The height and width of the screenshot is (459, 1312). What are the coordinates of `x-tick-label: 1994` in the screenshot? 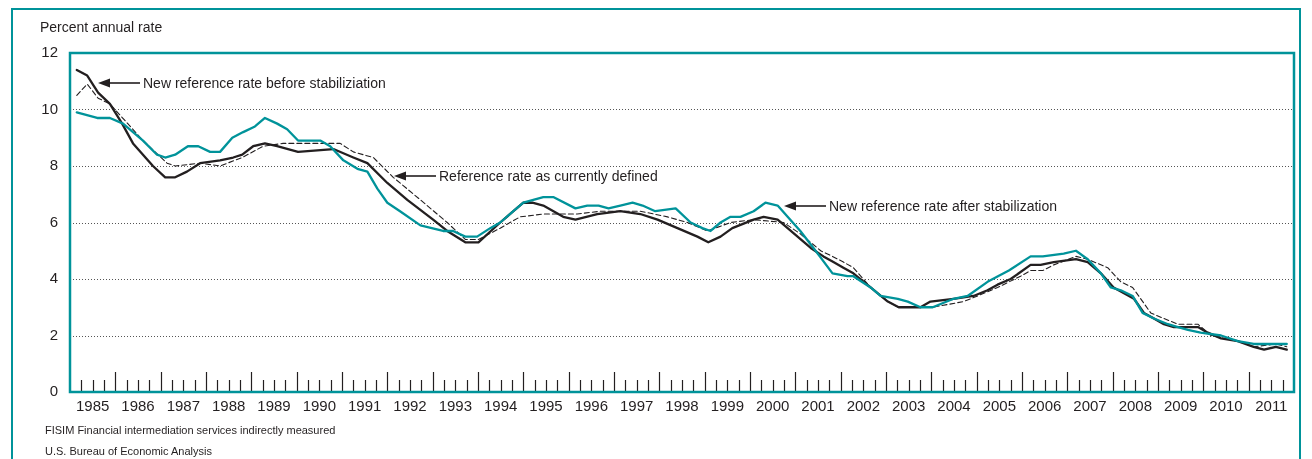 It's located at (500, 406).